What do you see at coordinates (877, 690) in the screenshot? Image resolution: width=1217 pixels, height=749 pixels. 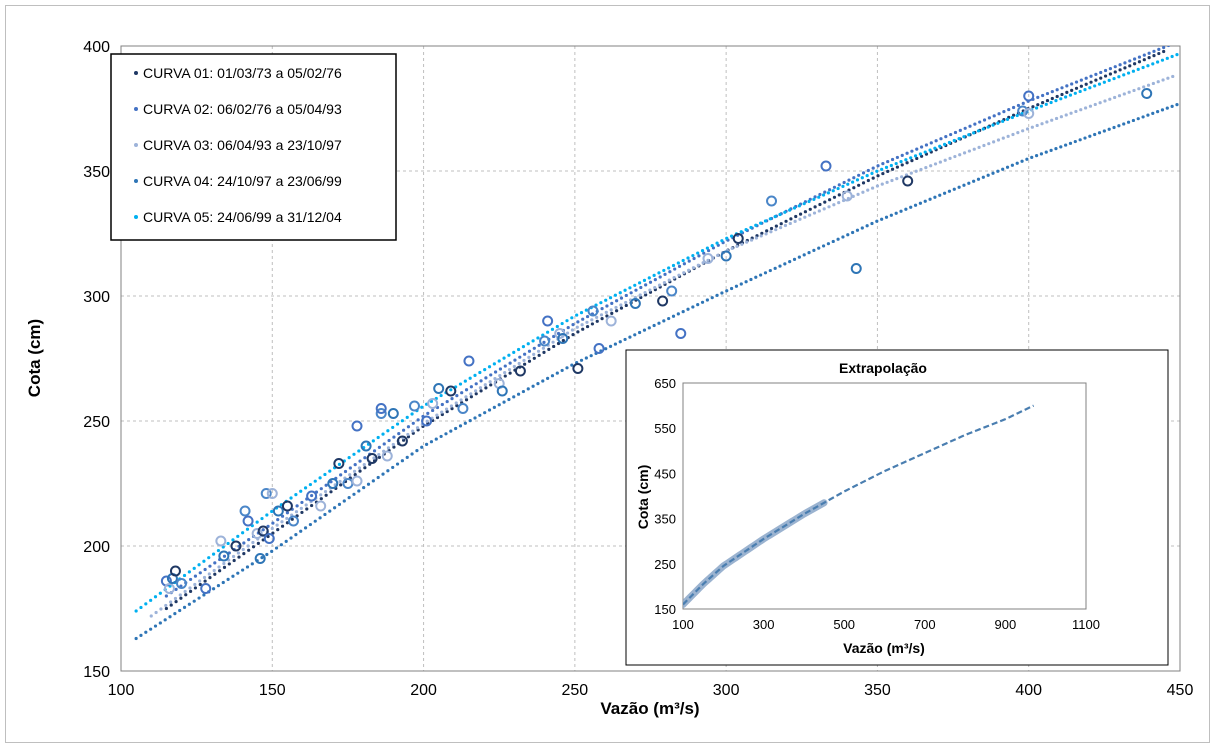 I see `x-tick-label: 350` at bounding box center [877, 690].